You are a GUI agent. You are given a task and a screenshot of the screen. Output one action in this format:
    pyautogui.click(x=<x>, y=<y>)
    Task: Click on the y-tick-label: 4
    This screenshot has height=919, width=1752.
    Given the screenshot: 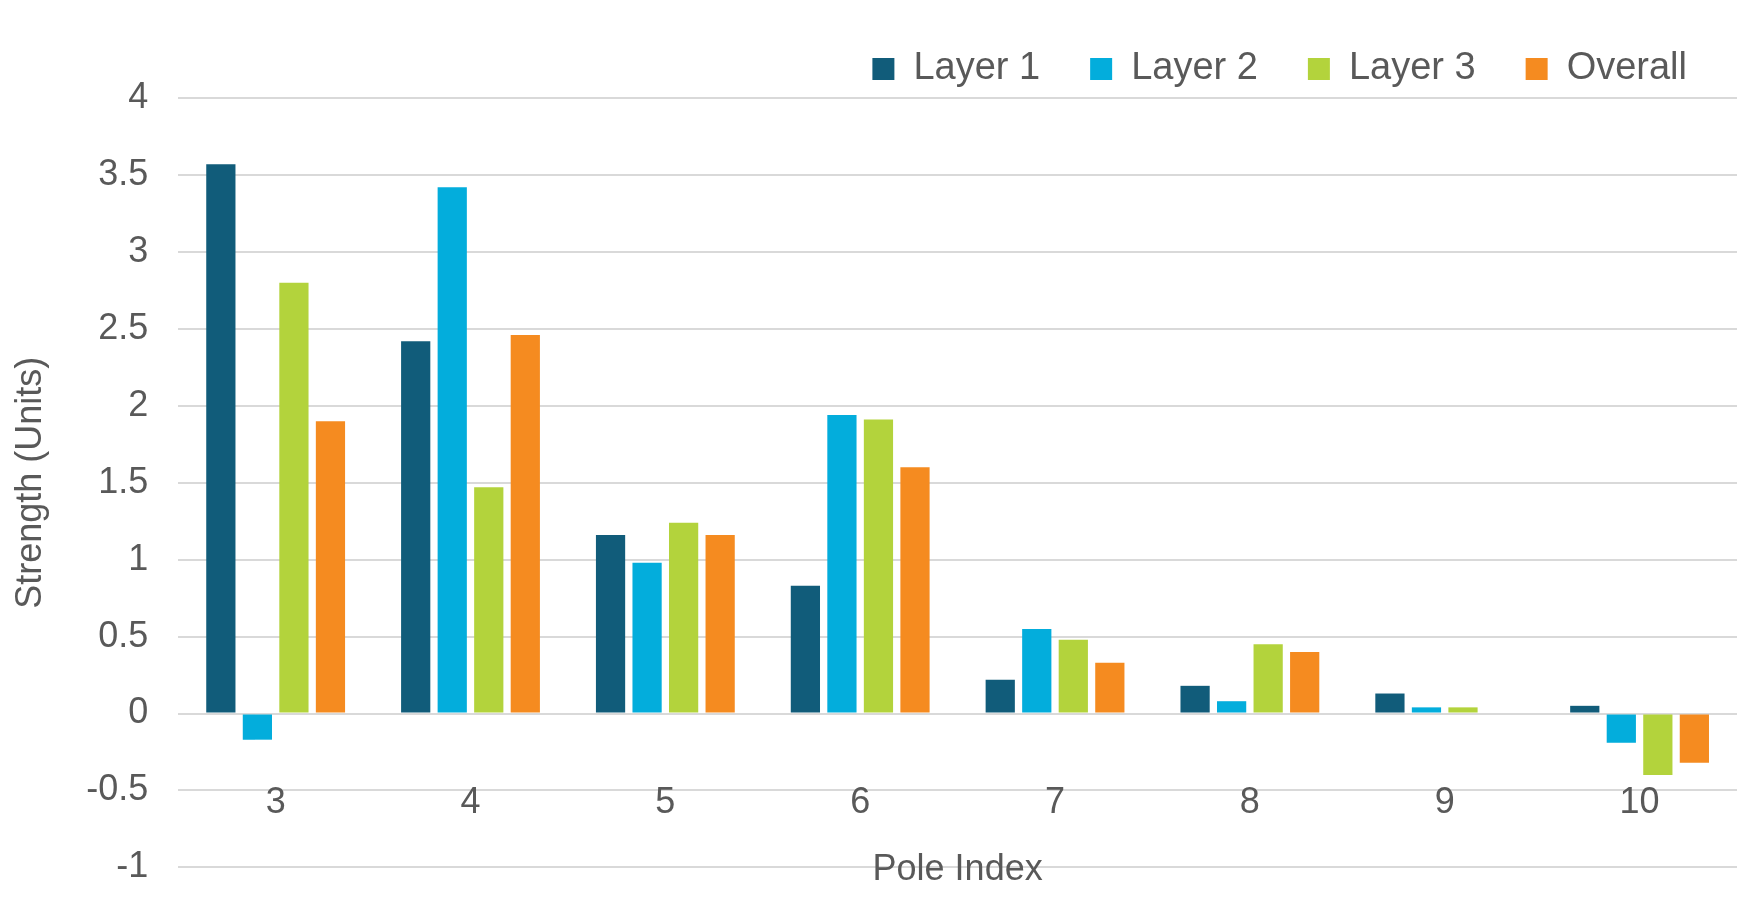 What is the action you would take?
    pyautogui.click(x=138, y=95)
    